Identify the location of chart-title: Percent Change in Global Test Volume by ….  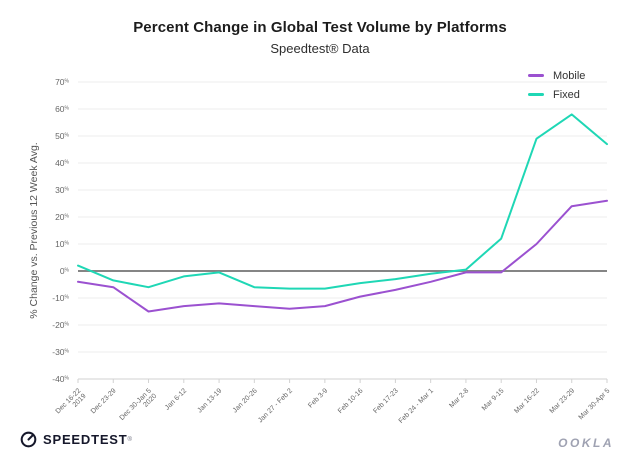
(320, 27).